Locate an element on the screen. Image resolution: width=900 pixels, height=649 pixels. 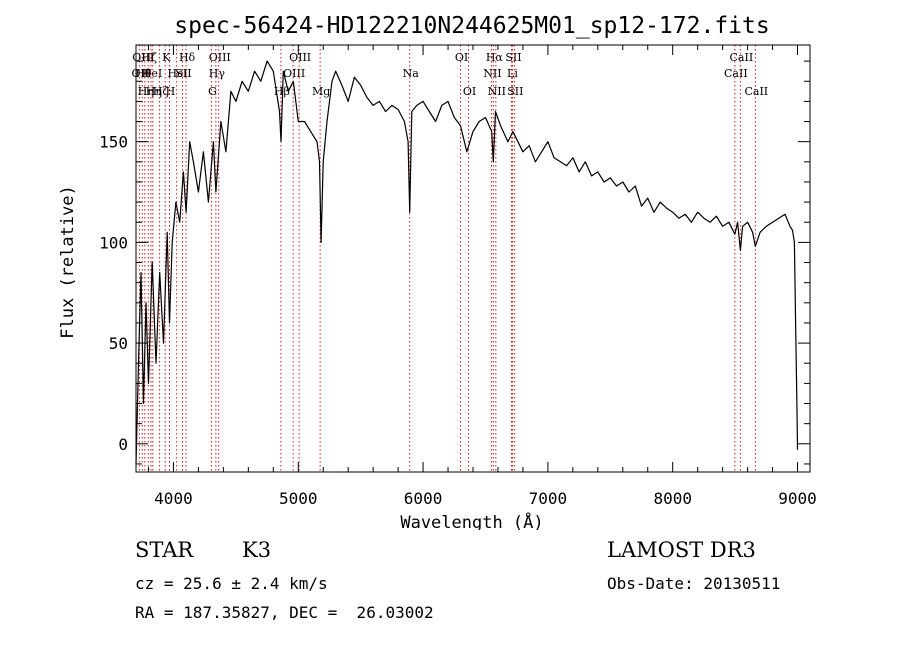
observation-date: Obs-Date: 20130511 is located at coordinates (694, 583).